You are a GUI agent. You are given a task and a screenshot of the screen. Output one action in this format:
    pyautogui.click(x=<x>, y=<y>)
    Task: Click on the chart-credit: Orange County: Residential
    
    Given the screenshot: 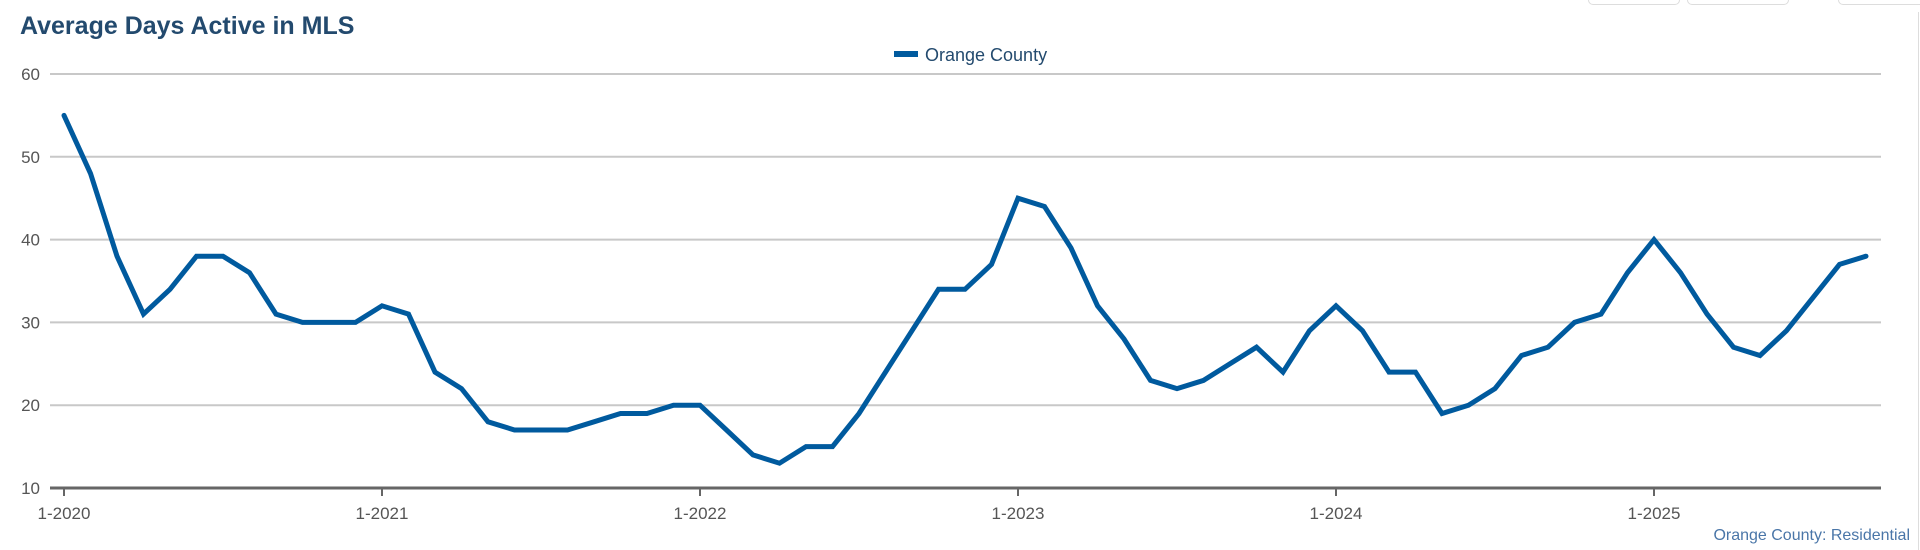 What is the action you would take?
    pyautogui.click(x=1811, y=535)
    